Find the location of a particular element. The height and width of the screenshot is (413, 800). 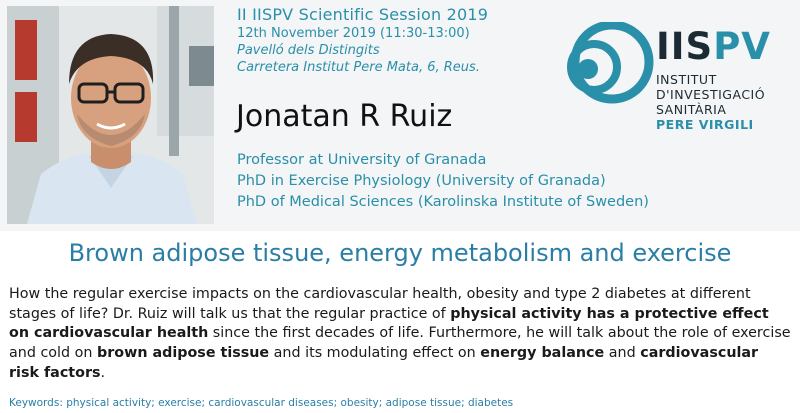

abstract-highlight: energy balance is located at coordinates (542, 353).